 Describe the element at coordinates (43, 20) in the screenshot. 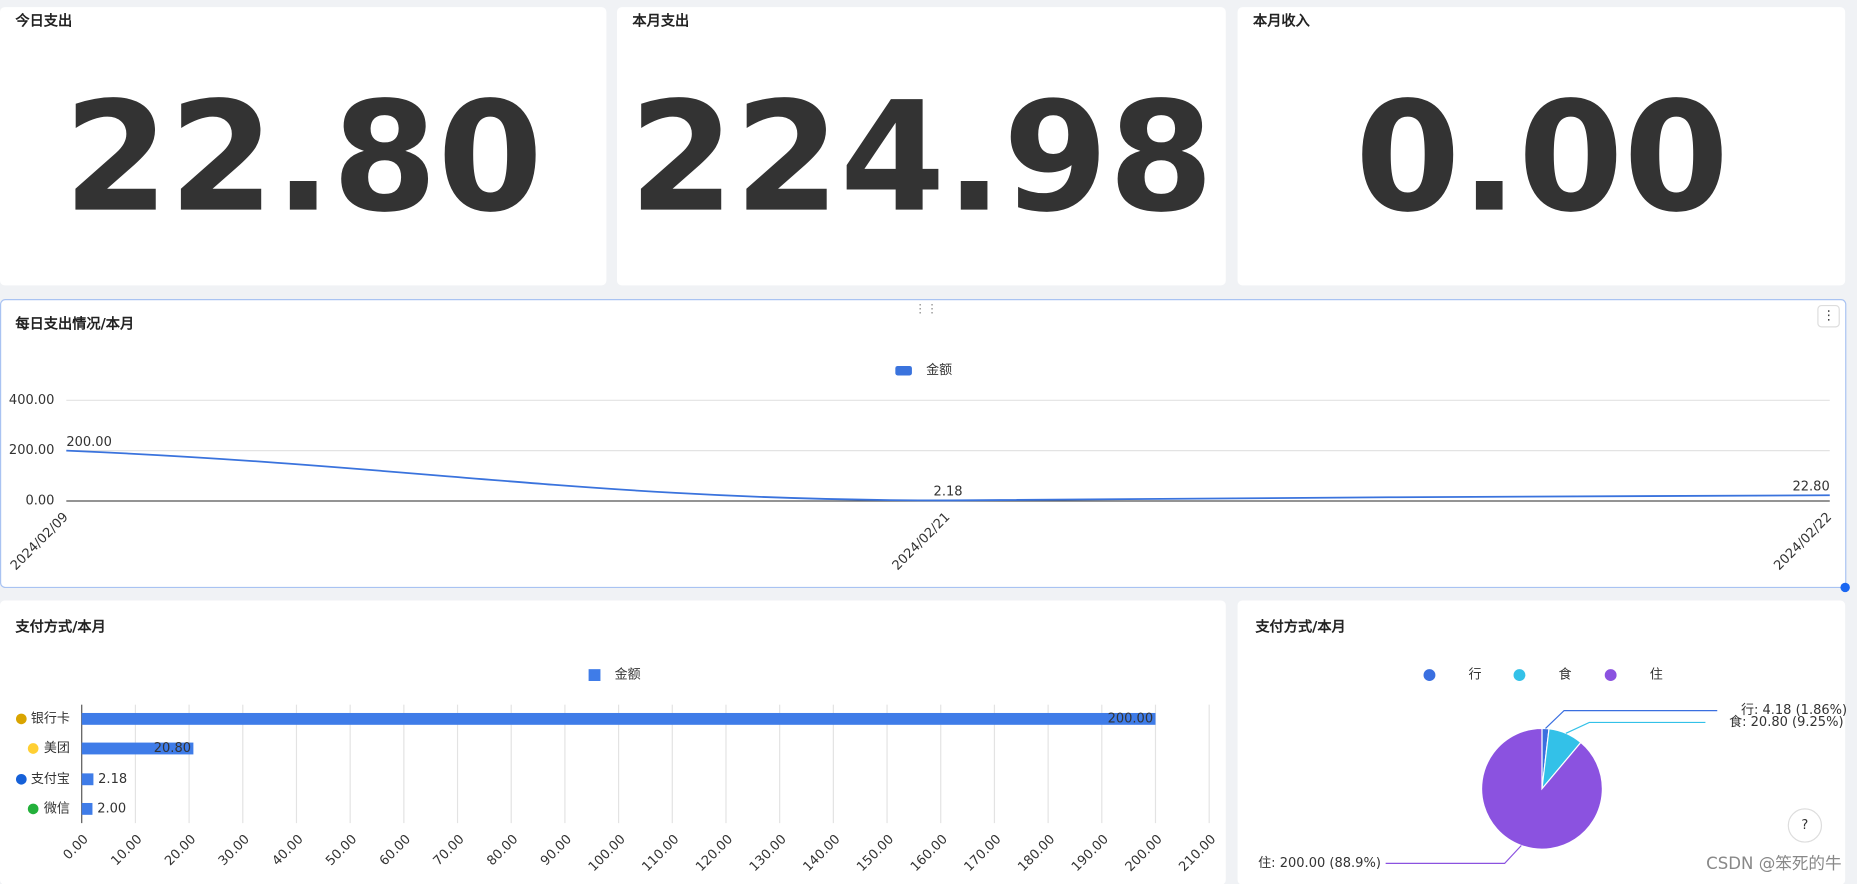

I see `card-title: 今日支出` at that location.